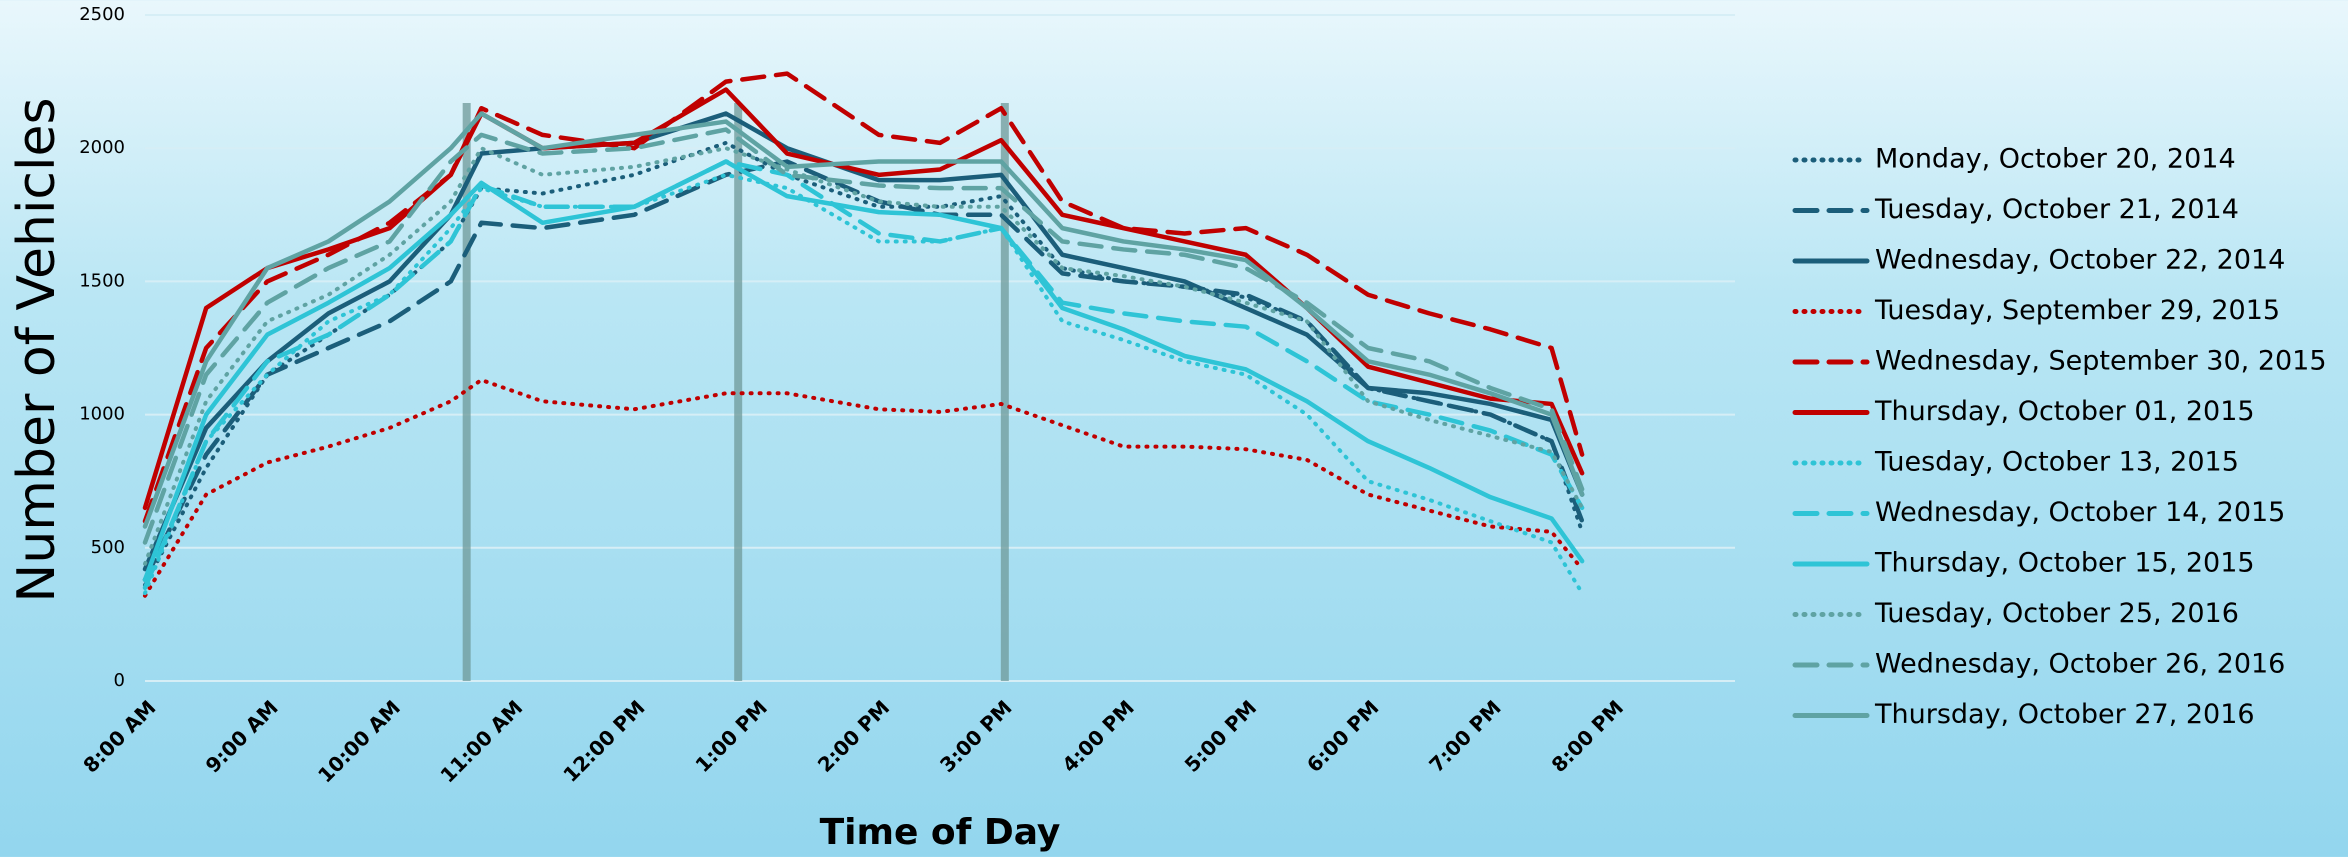 Image resolution: width=2348 pixels, height=857 pixels. I want to click on x-axis-title: Time of Day, so click(940, 832).